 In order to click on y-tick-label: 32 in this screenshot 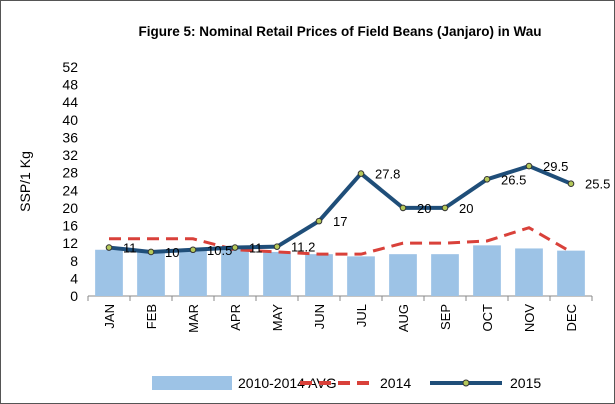, I will do `click(70, 155)`.